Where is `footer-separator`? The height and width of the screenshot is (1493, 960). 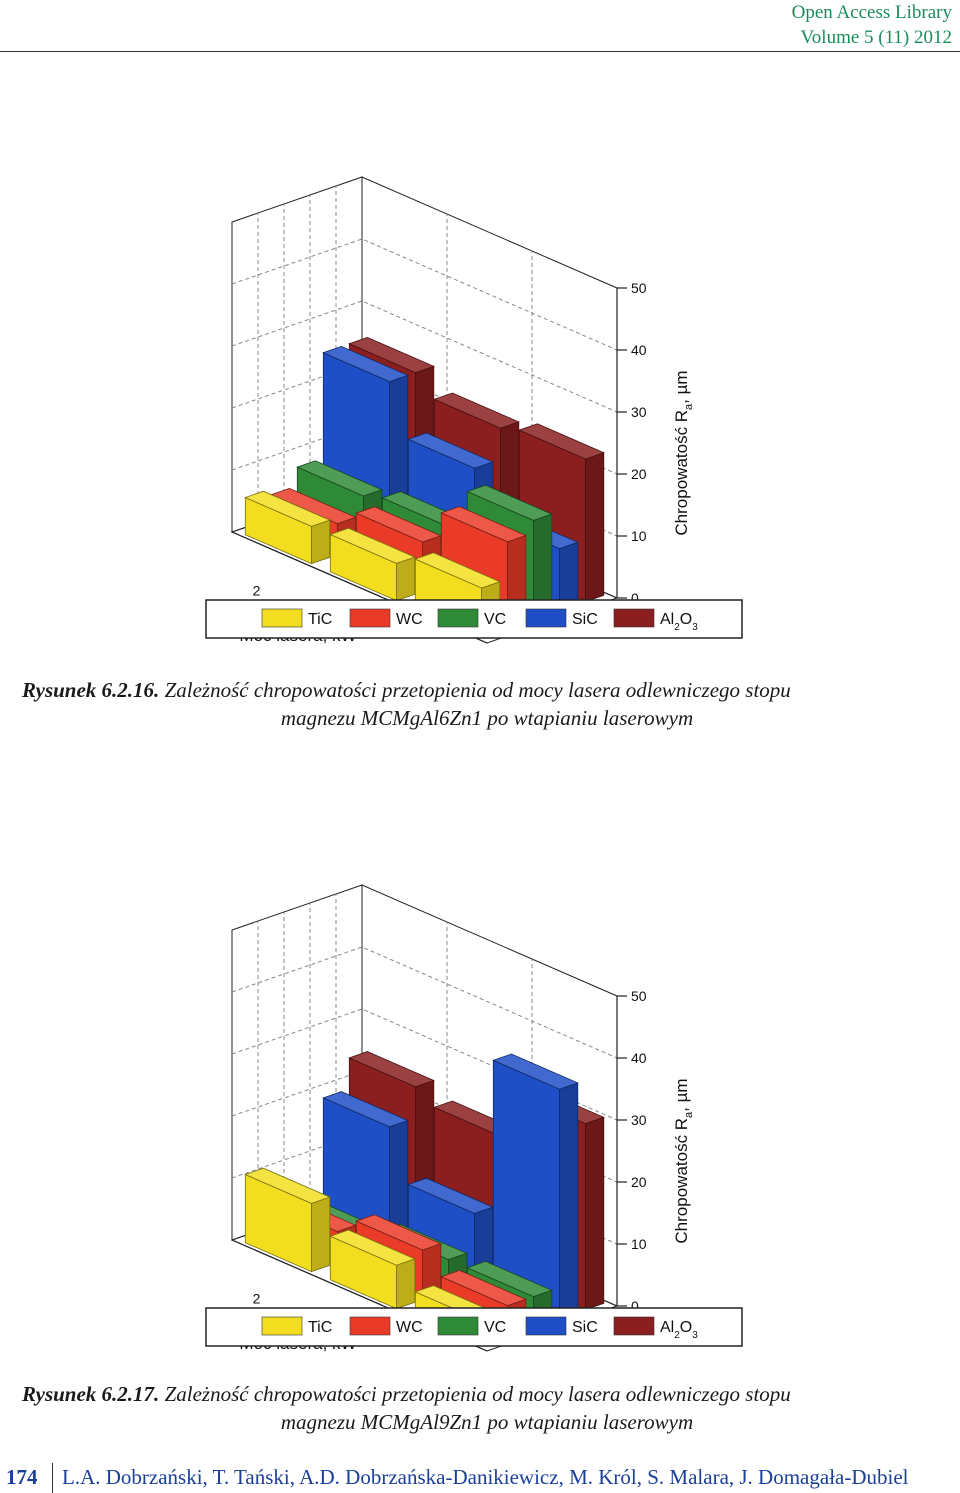
footer-separator is located at coordinates (52, 1478).